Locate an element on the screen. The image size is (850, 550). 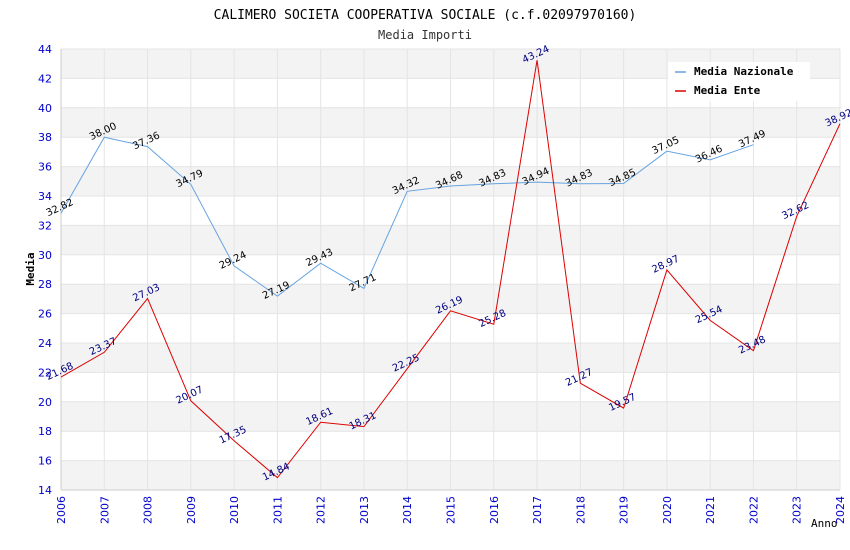
x-tick-label: 2006 is located at coordinates (61, 510).